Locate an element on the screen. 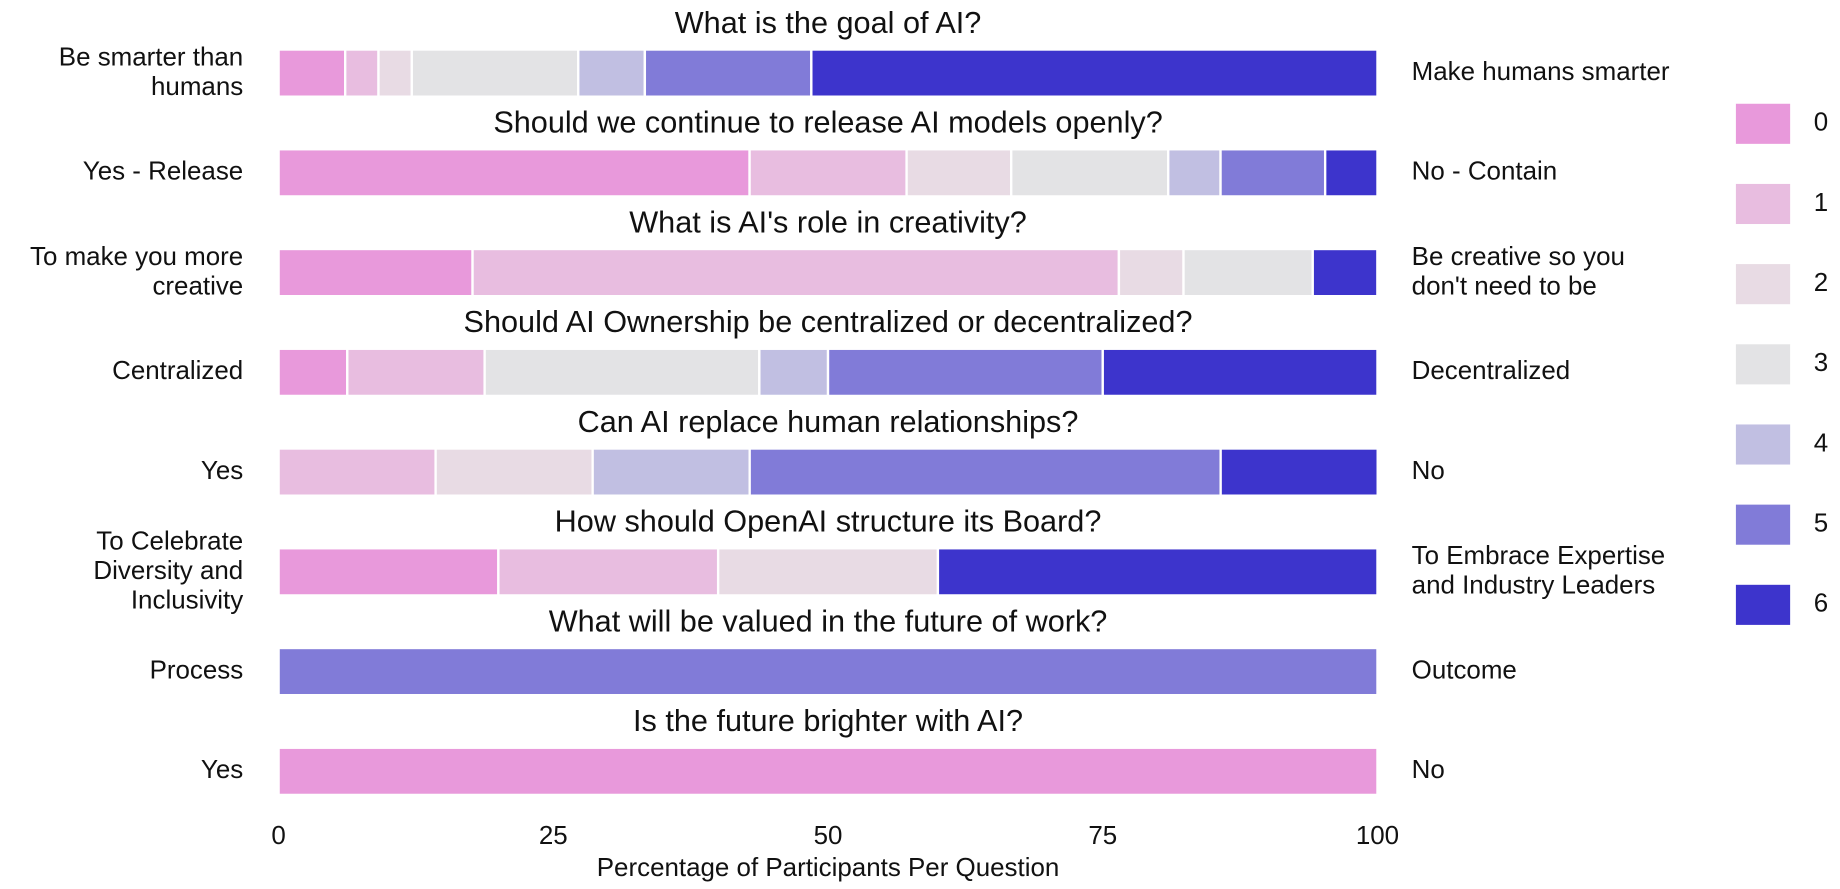  right-label: Decentralized is located at coordinates (1491, 371).